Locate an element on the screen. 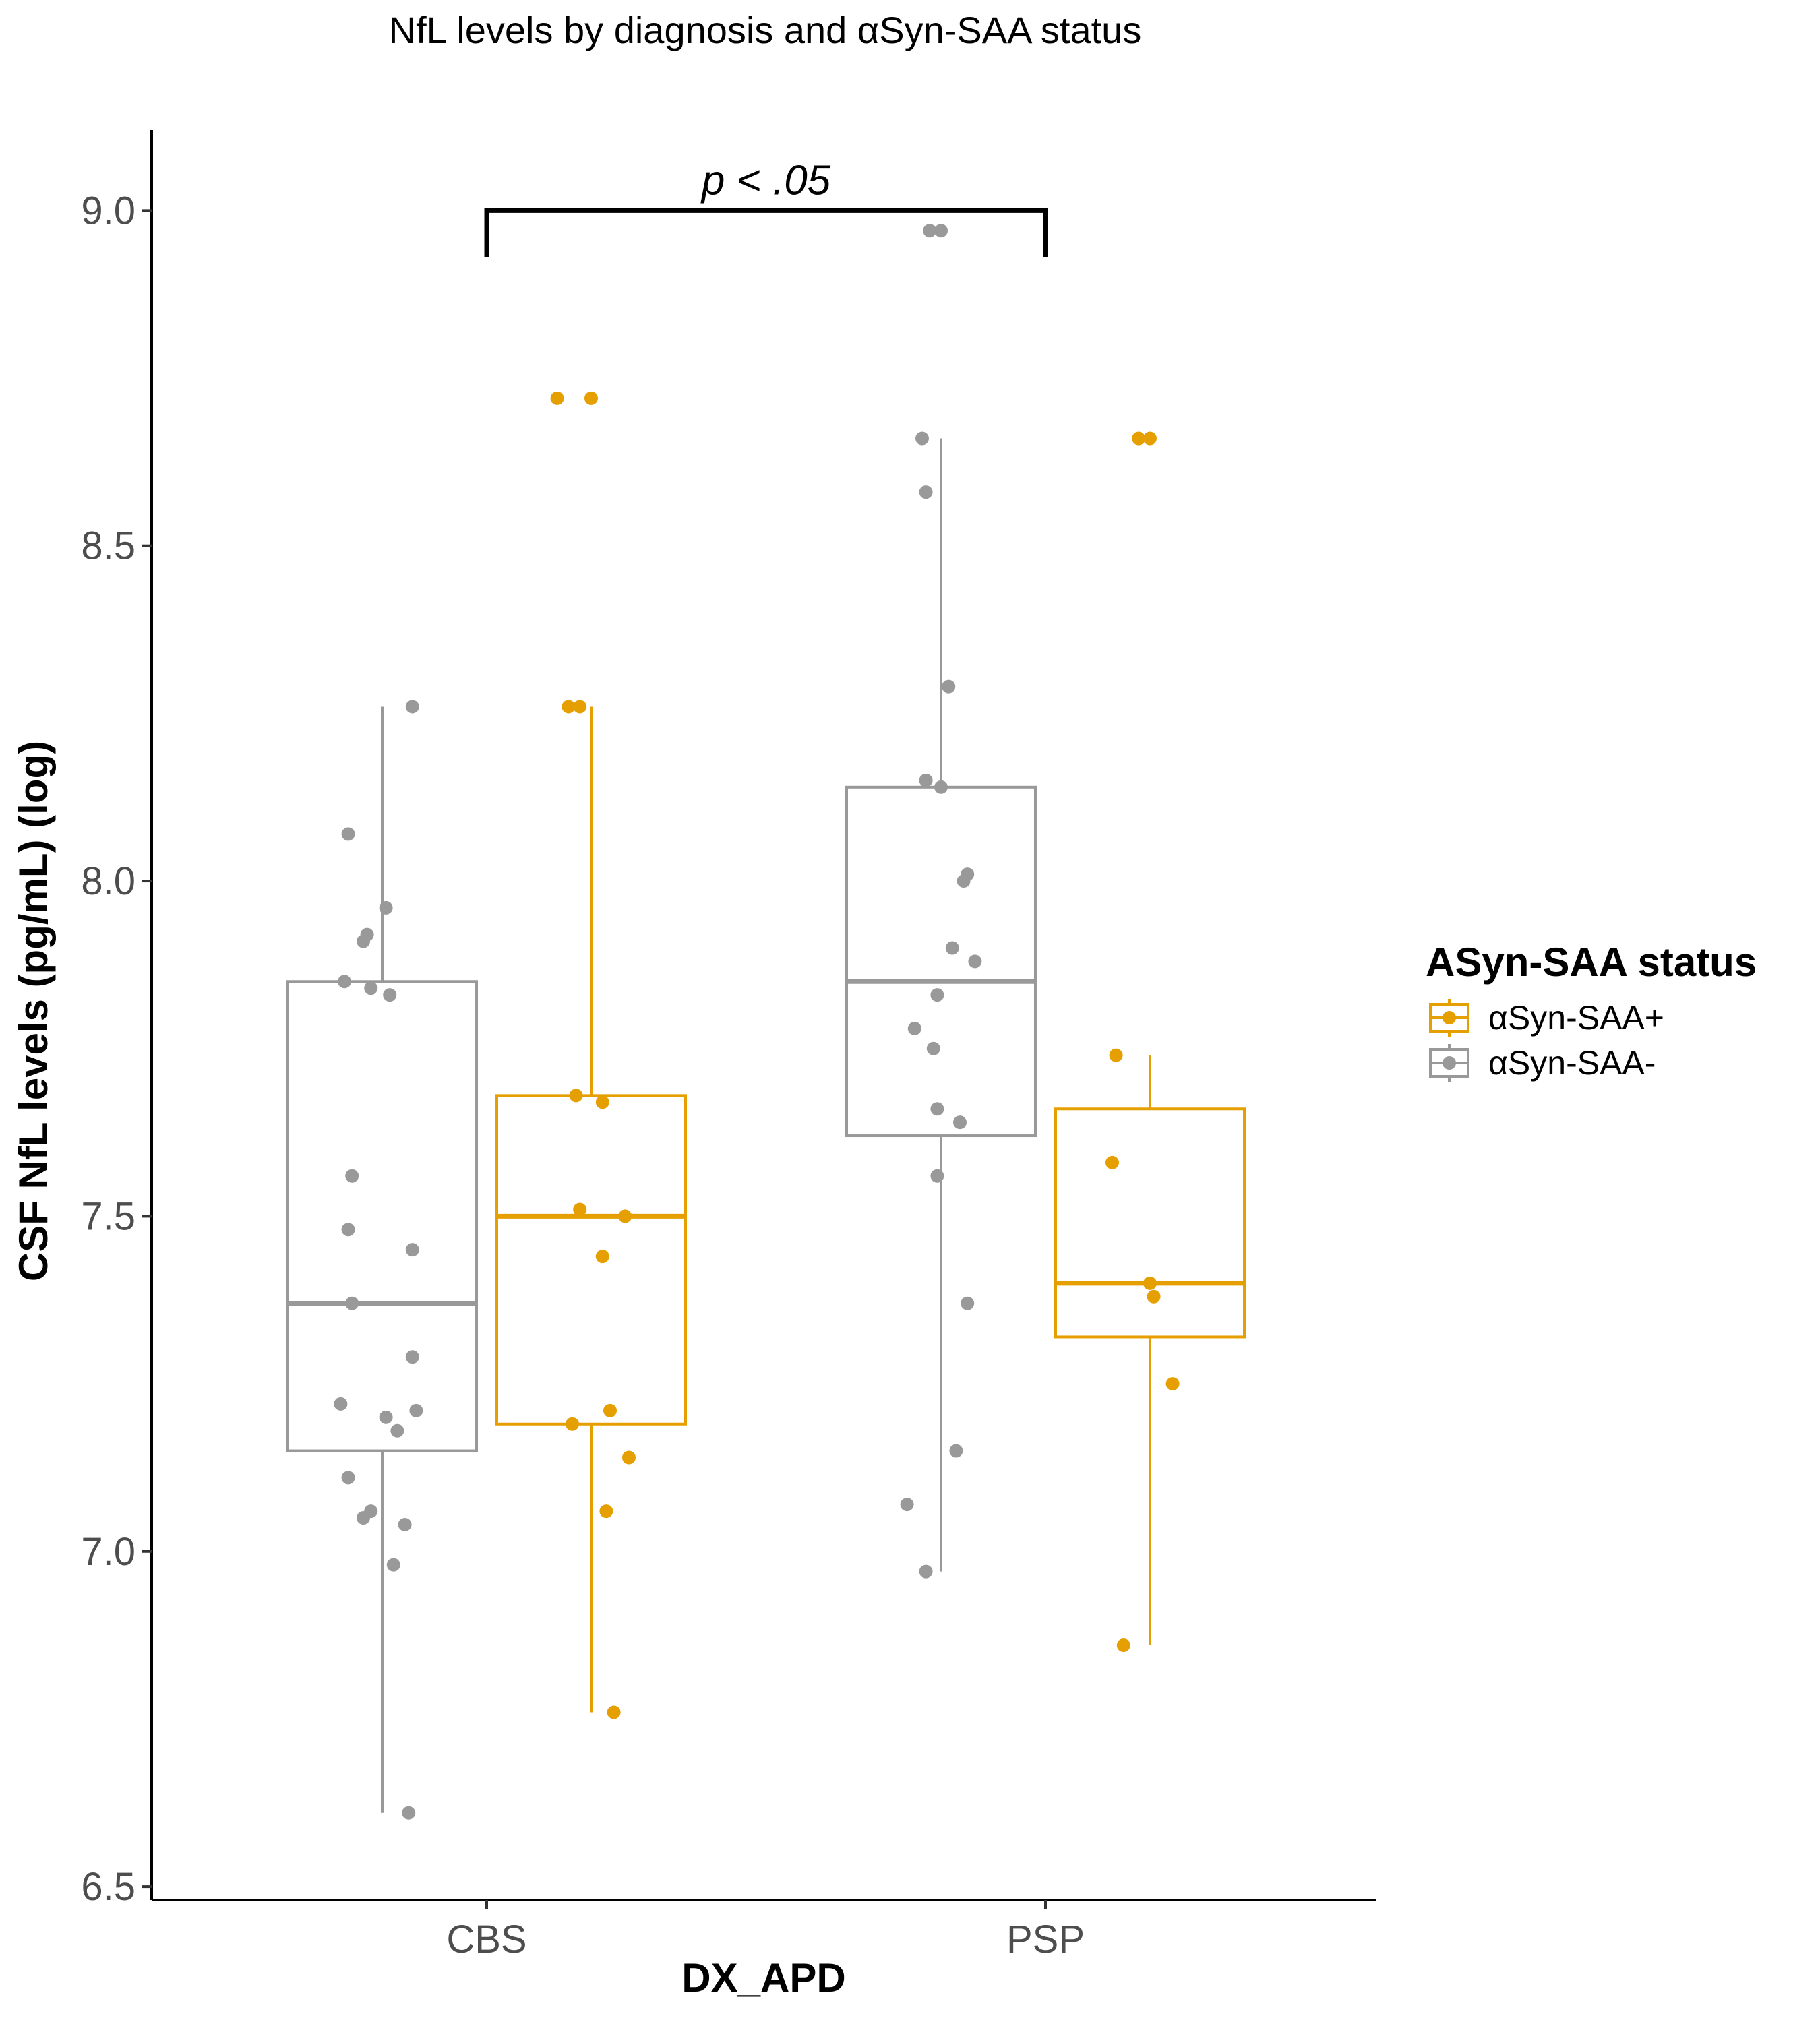  y-axis-title: CSF NfL levels (pg/mL) (log) is located at coordinates (33, 1011).